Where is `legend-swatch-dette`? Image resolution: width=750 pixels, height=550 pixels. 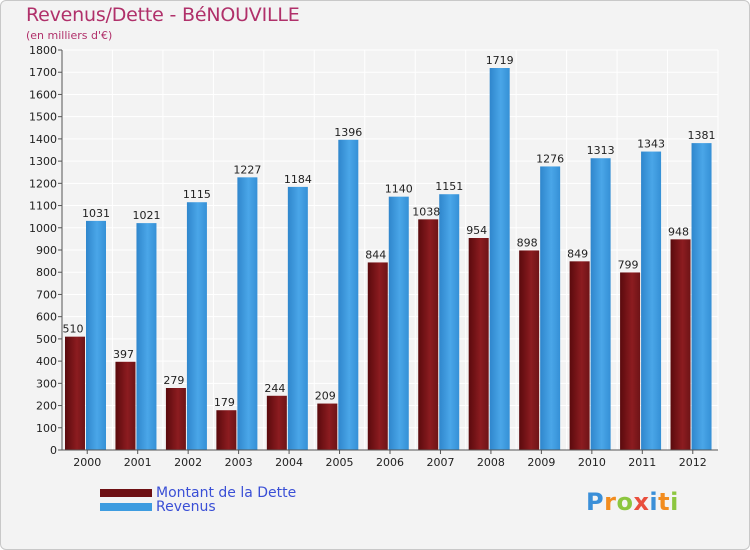
legend-swatch-dette is located at coordinates (126, 493).